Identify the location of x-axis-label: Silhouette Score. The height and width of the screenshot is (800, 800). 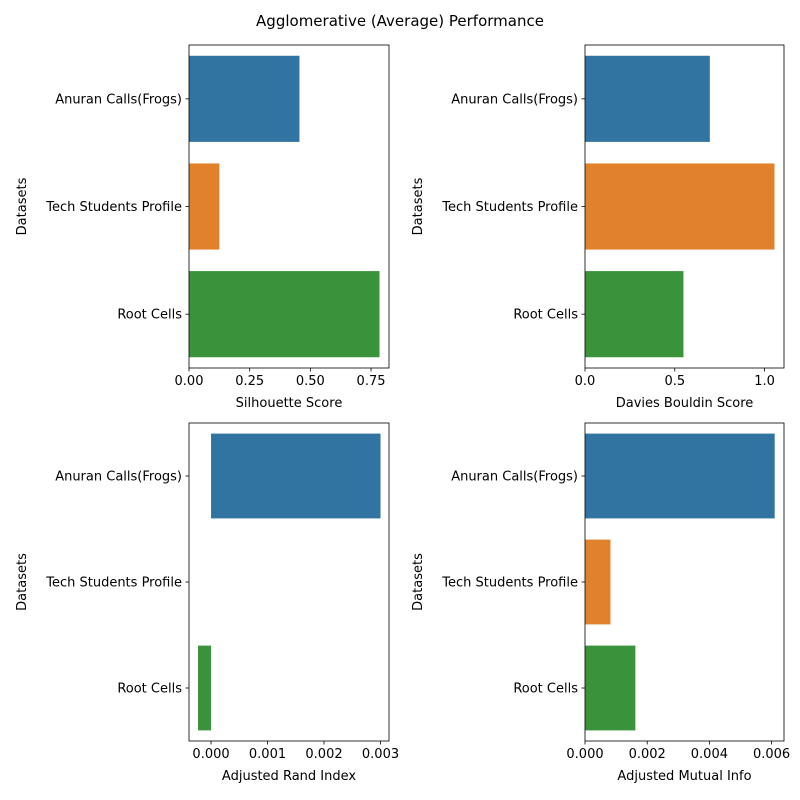
(289, 403).